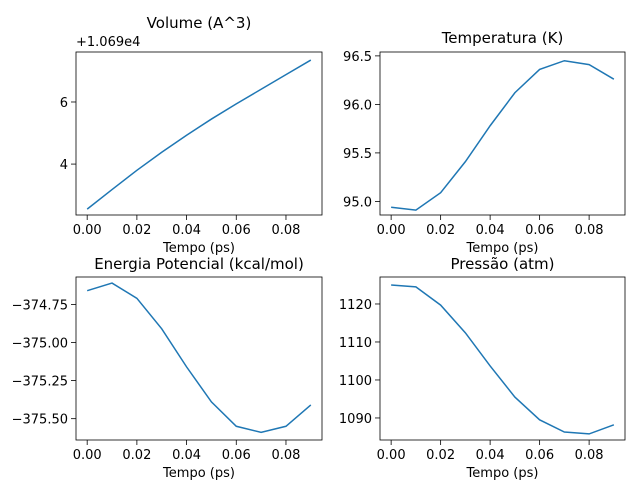  I want to click on y-tick-label: 4, so click(64, 165).